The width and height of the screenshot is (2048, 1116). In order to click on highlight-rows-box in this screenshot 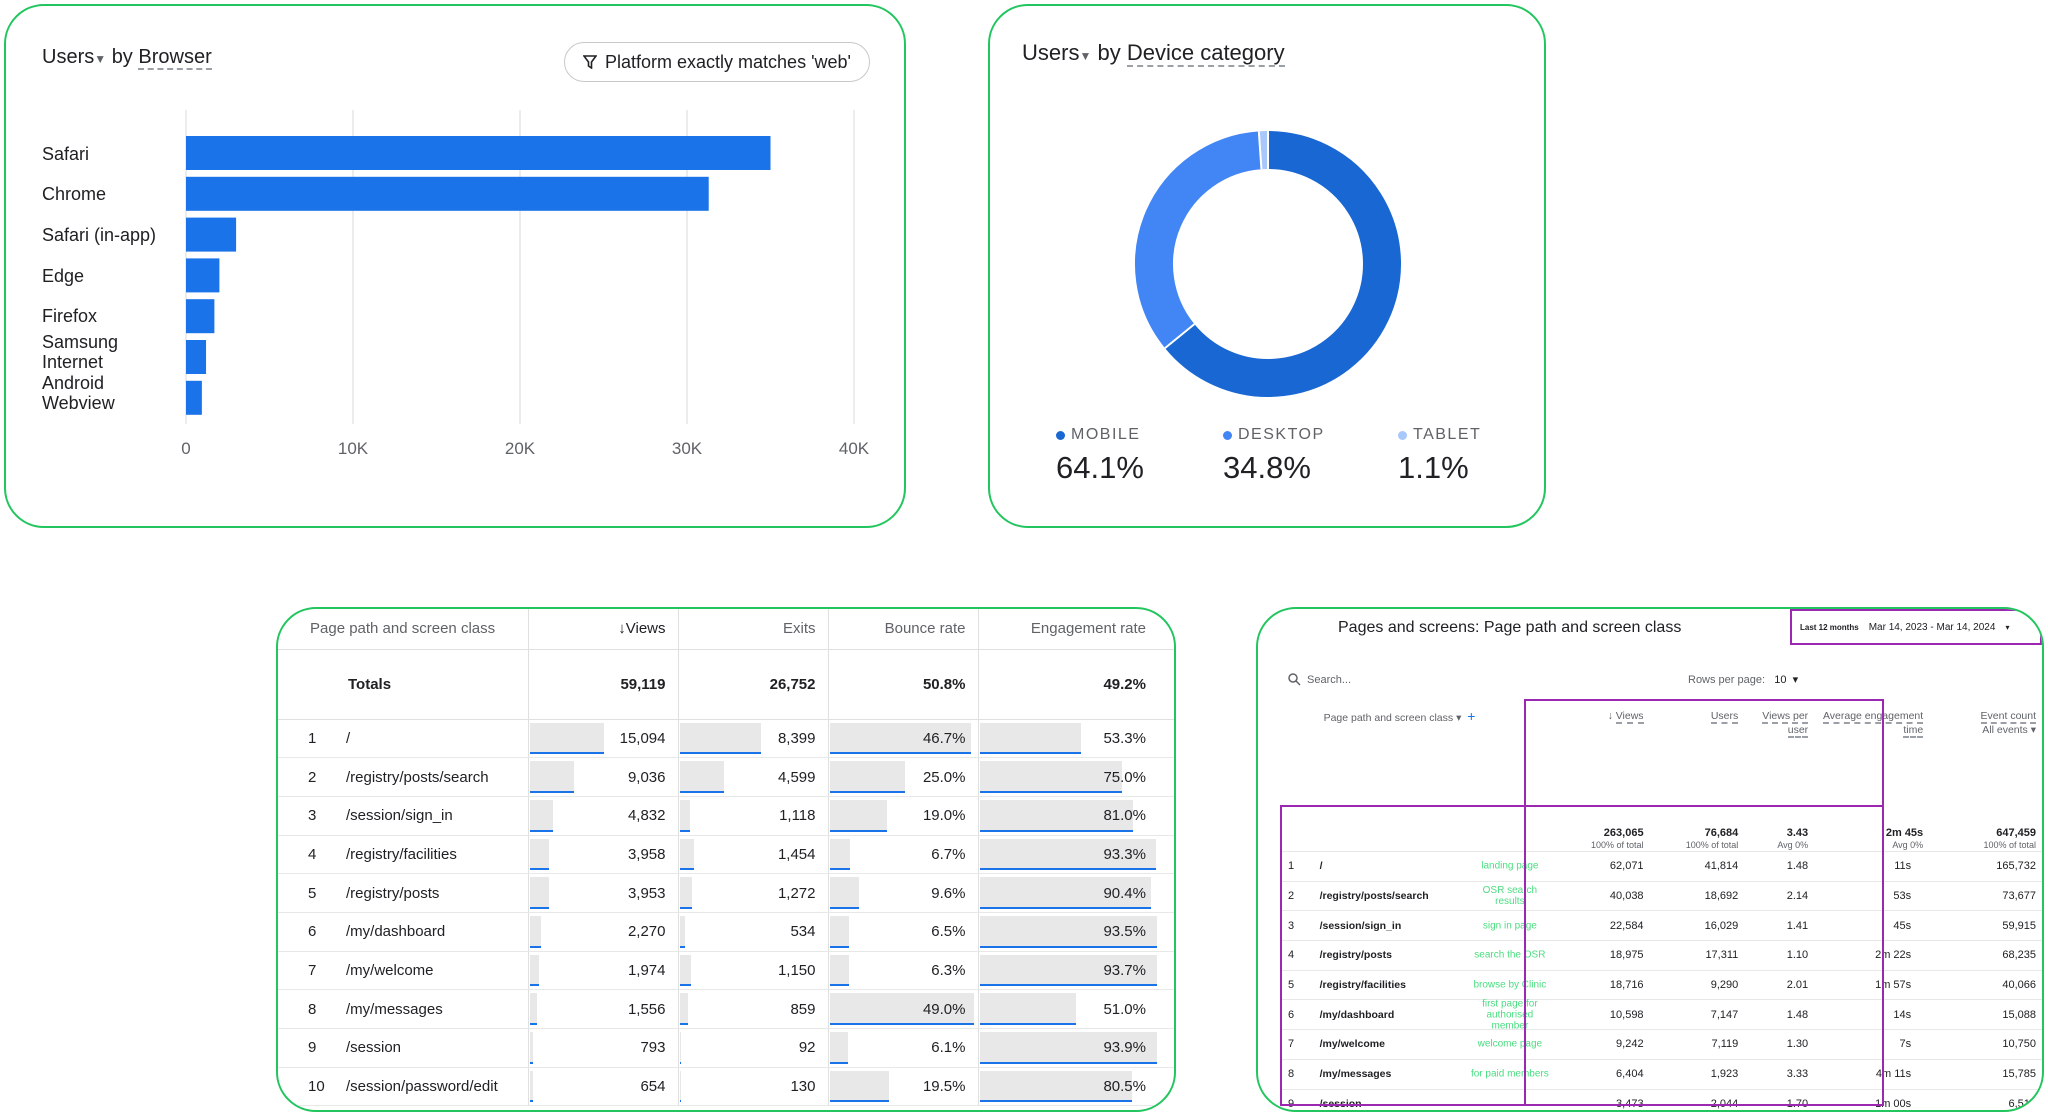, I will do `click(1582, 955)`.